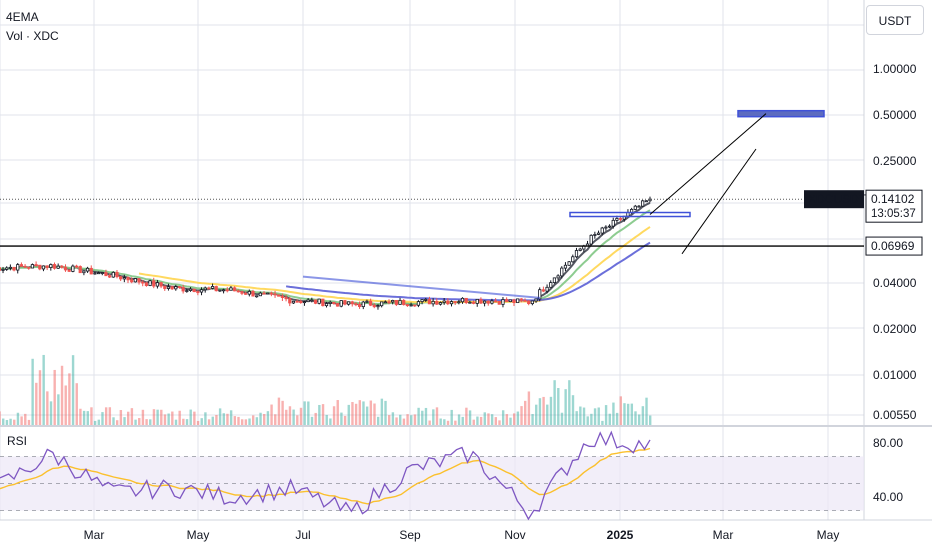  What do you see at coordinates (895, 283) in the screenshot?
I see `price-tick-label: 0.04000` at bounding box center [895, 283].